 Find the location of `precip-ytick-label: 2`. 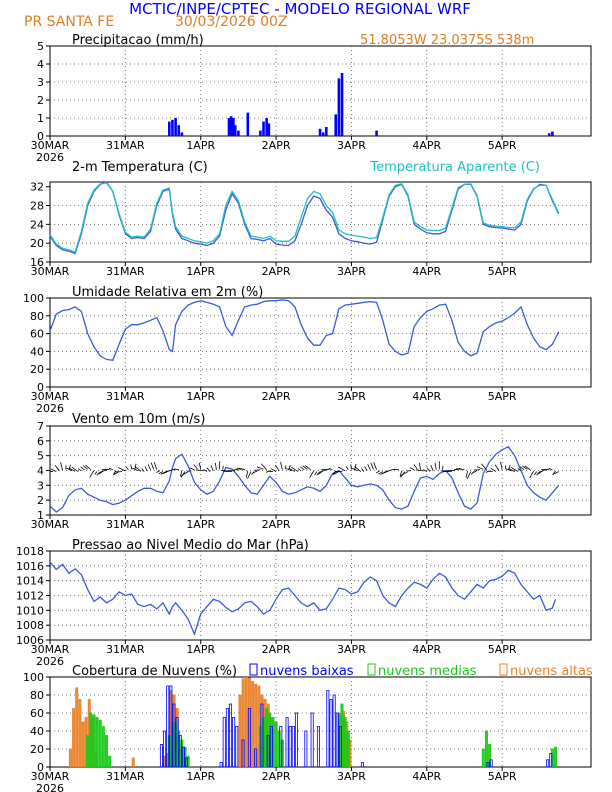

precip-ytick-label: 2 is located at coordinates (40, 100).